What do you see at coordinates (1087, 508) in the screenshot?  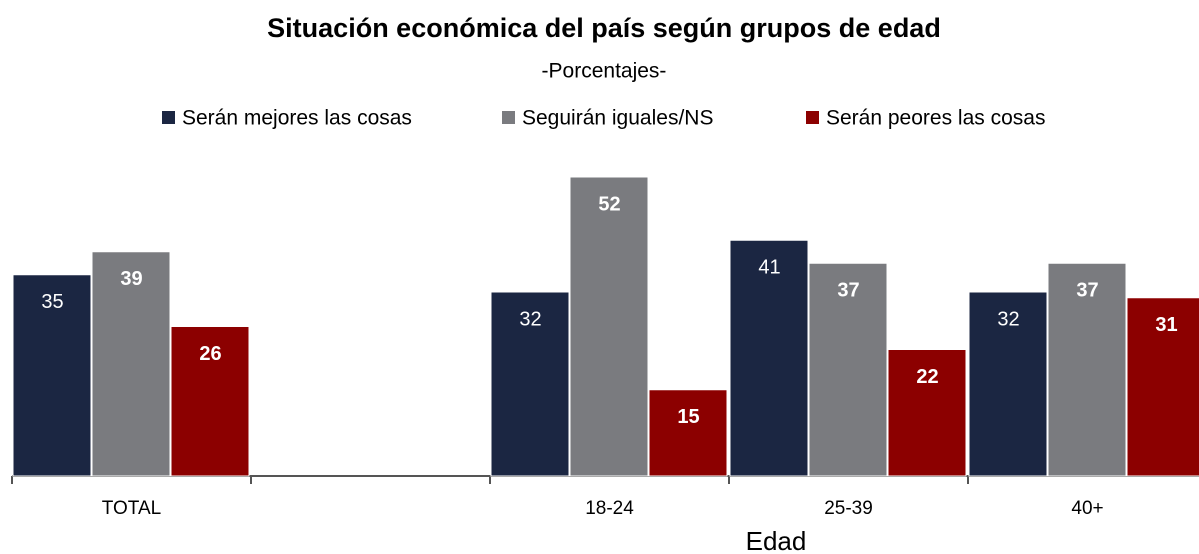 I see `x-tick-label: 40+` at bounding box center [1087, 508].